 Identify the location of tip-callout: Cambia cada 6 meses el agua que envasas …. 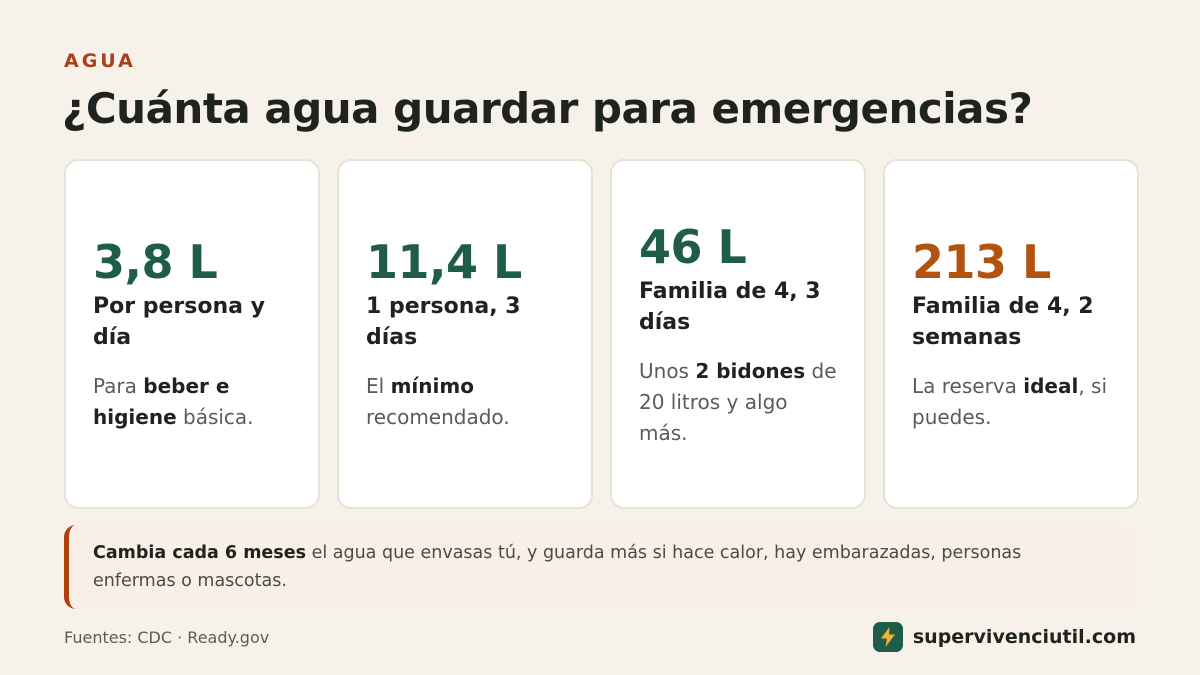
(600, 567).